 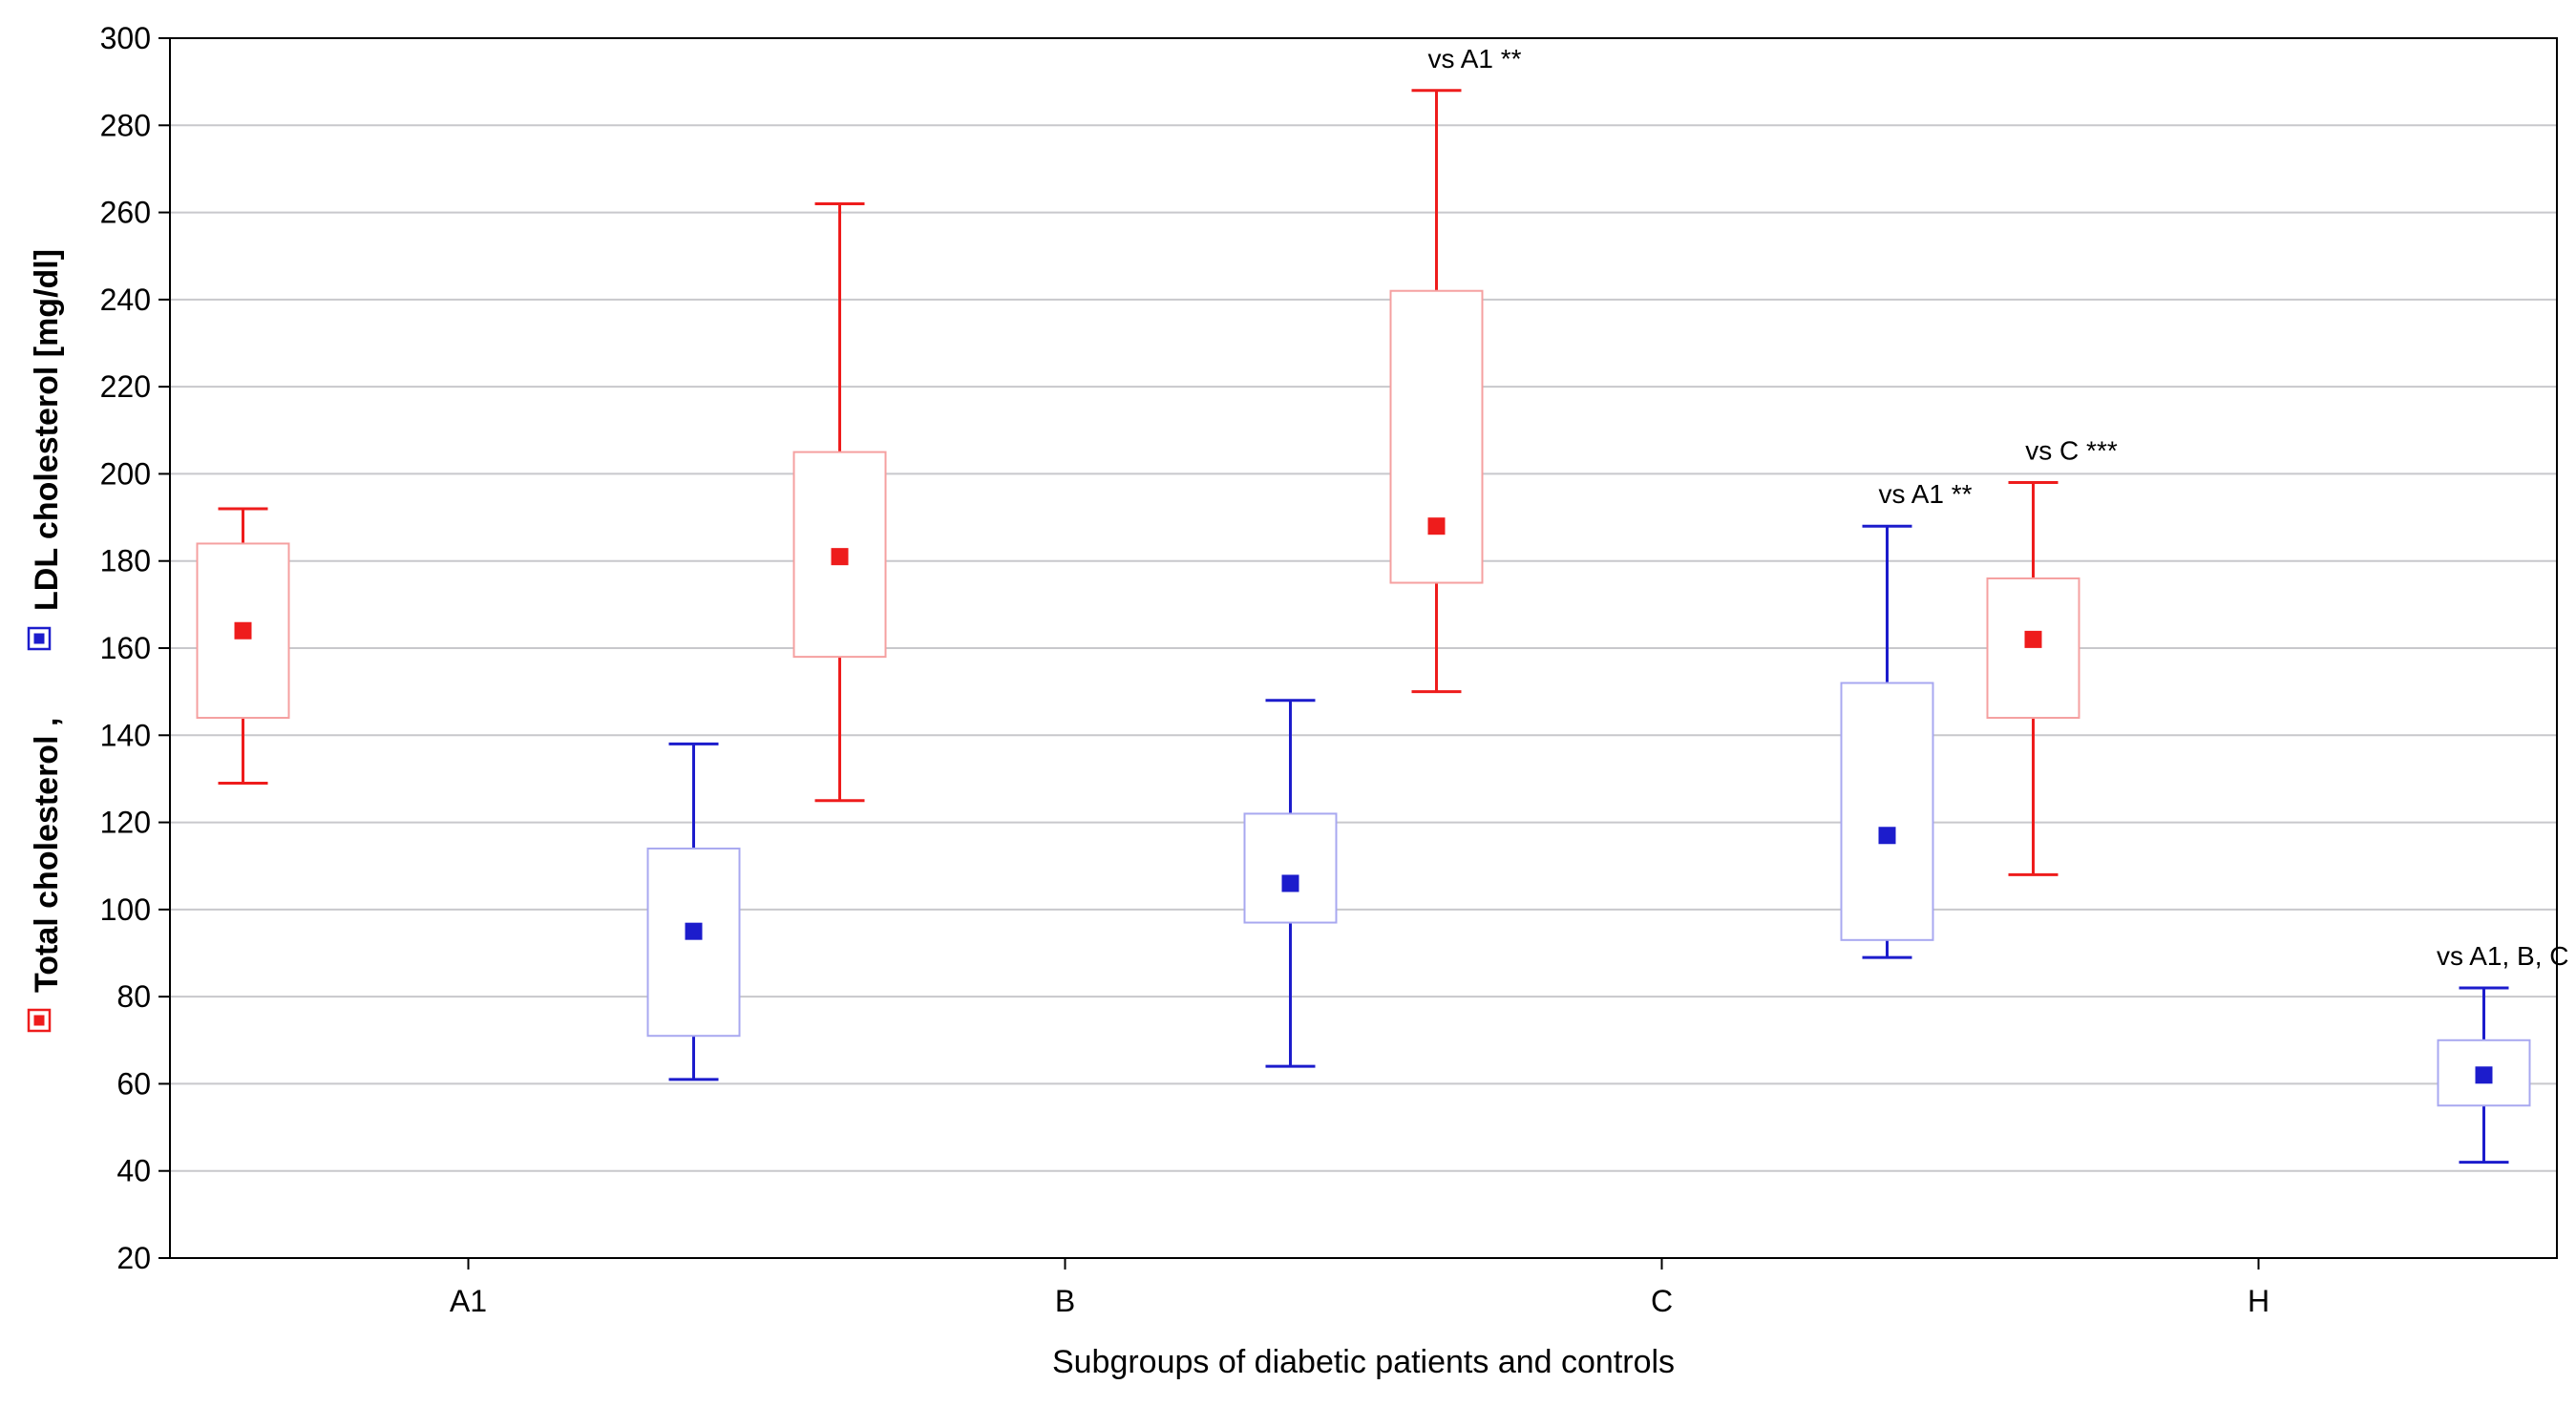 I want to click on y-tick-label: 300, so click(x=125, y=38).